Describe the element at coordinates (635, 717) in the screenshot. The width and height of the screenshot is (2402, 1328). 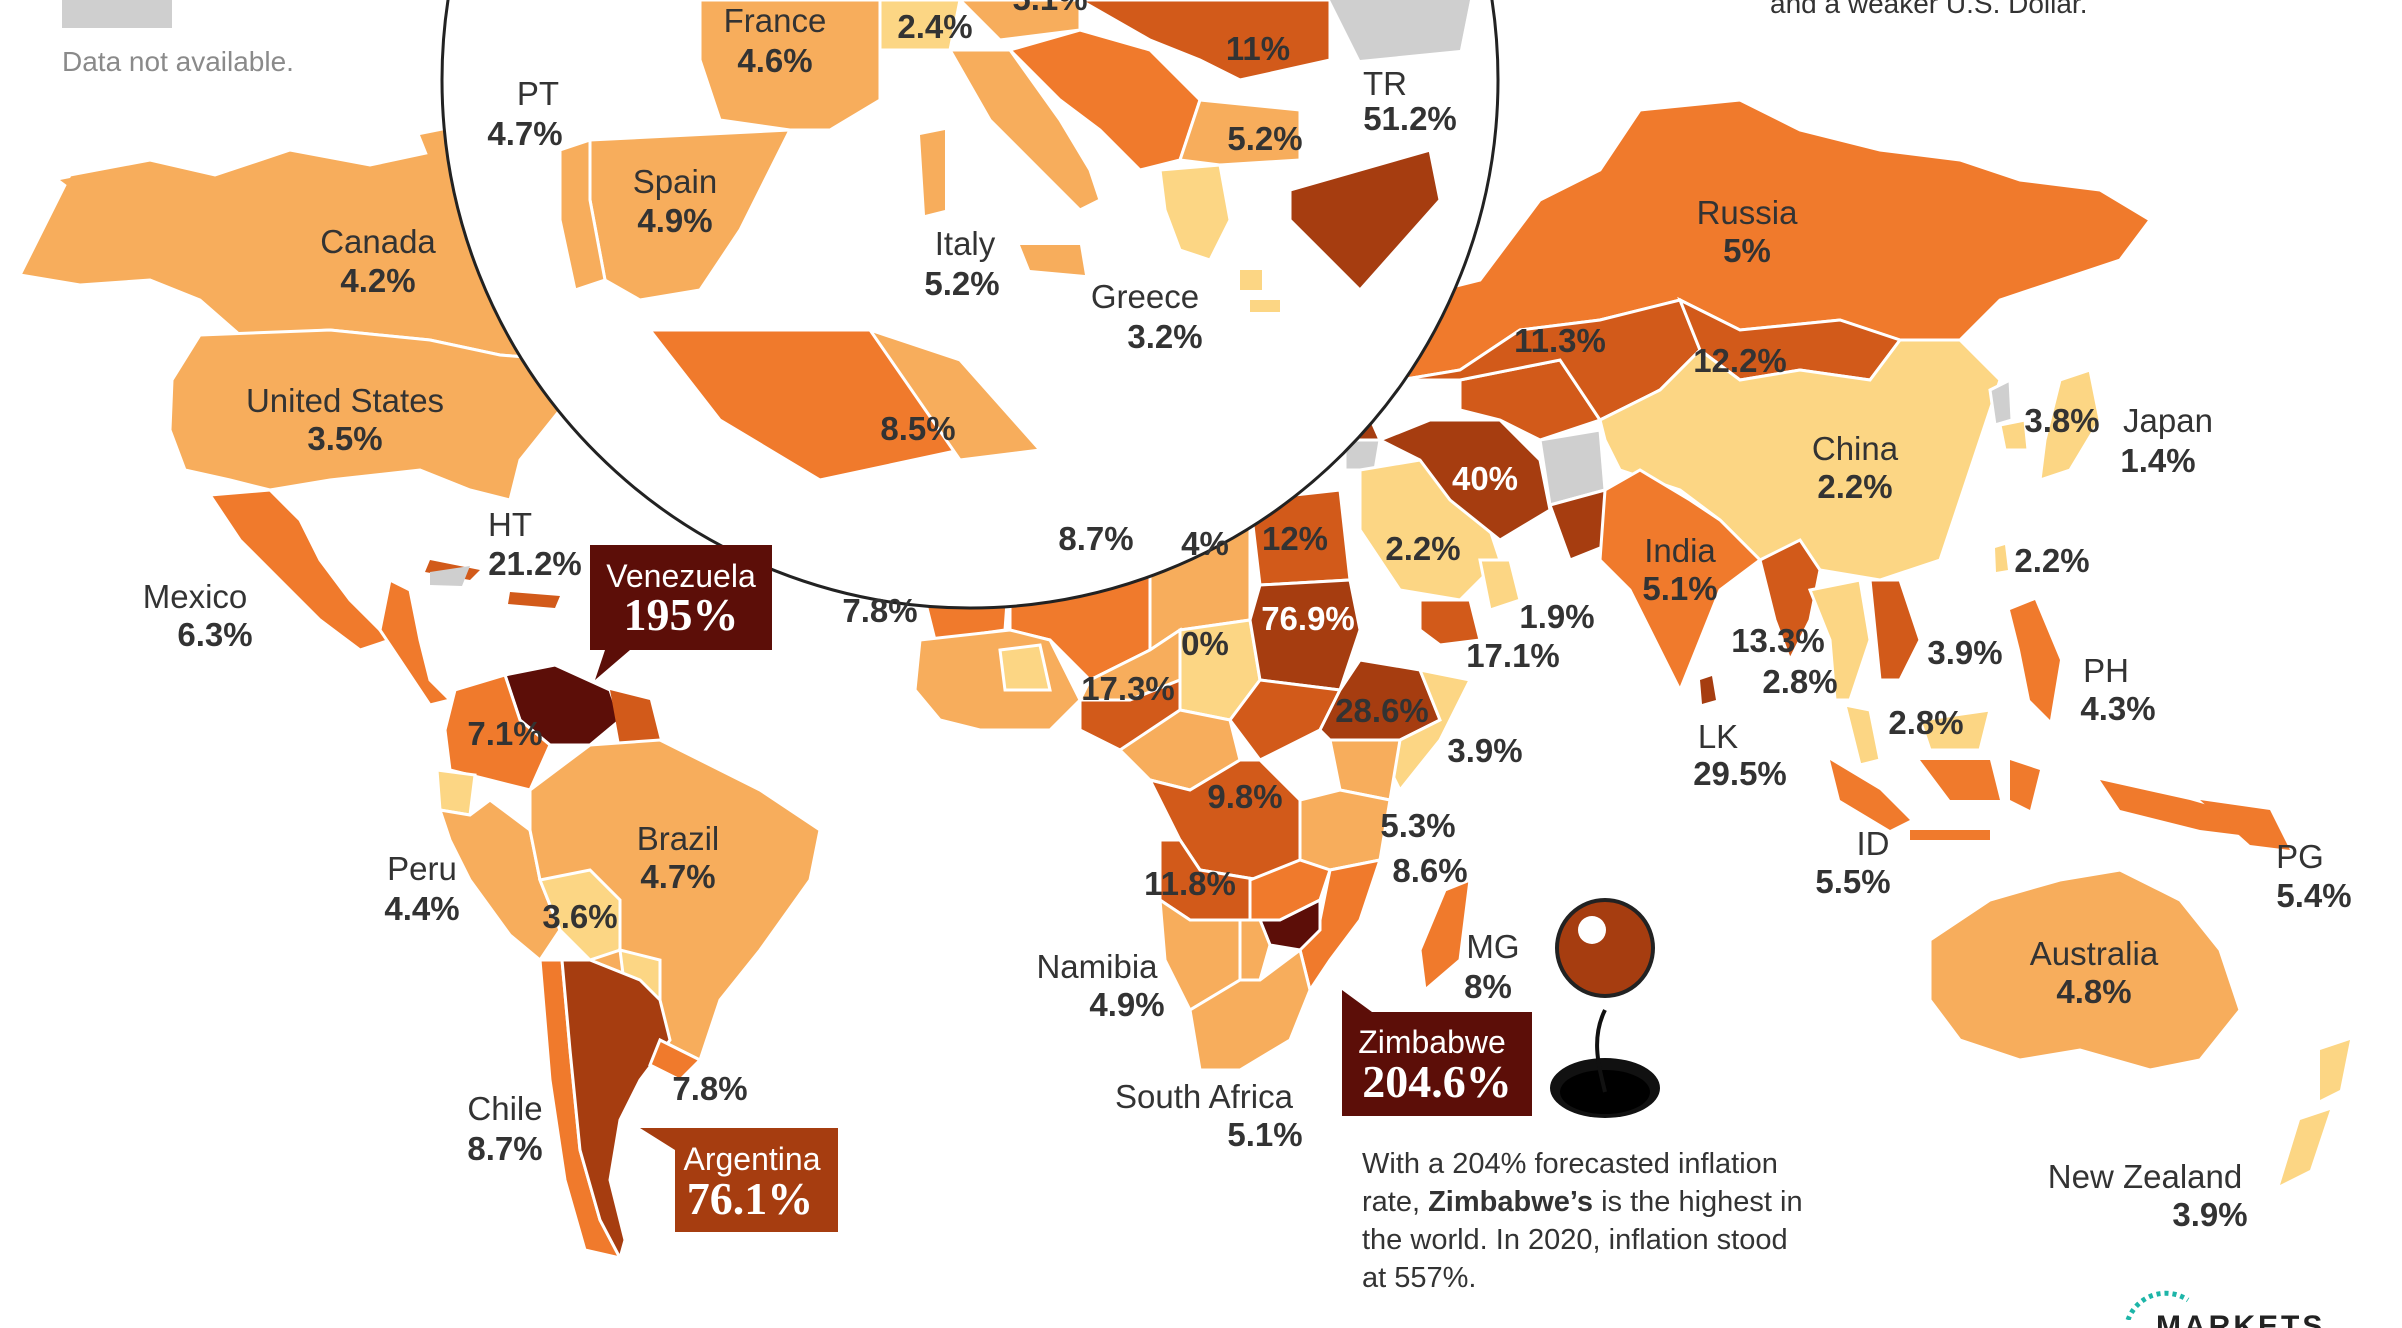
I see `guyanas` at that location.